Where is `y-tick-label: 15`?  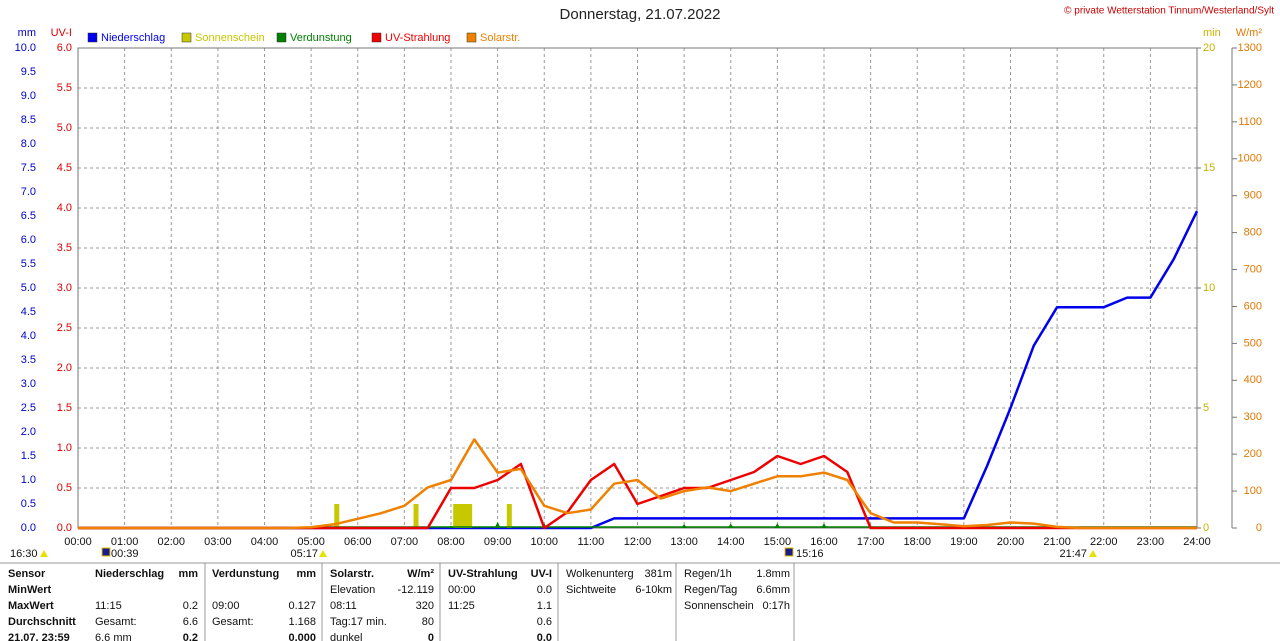
y-tick-label: 15 is located at coordinates (1209, 168).